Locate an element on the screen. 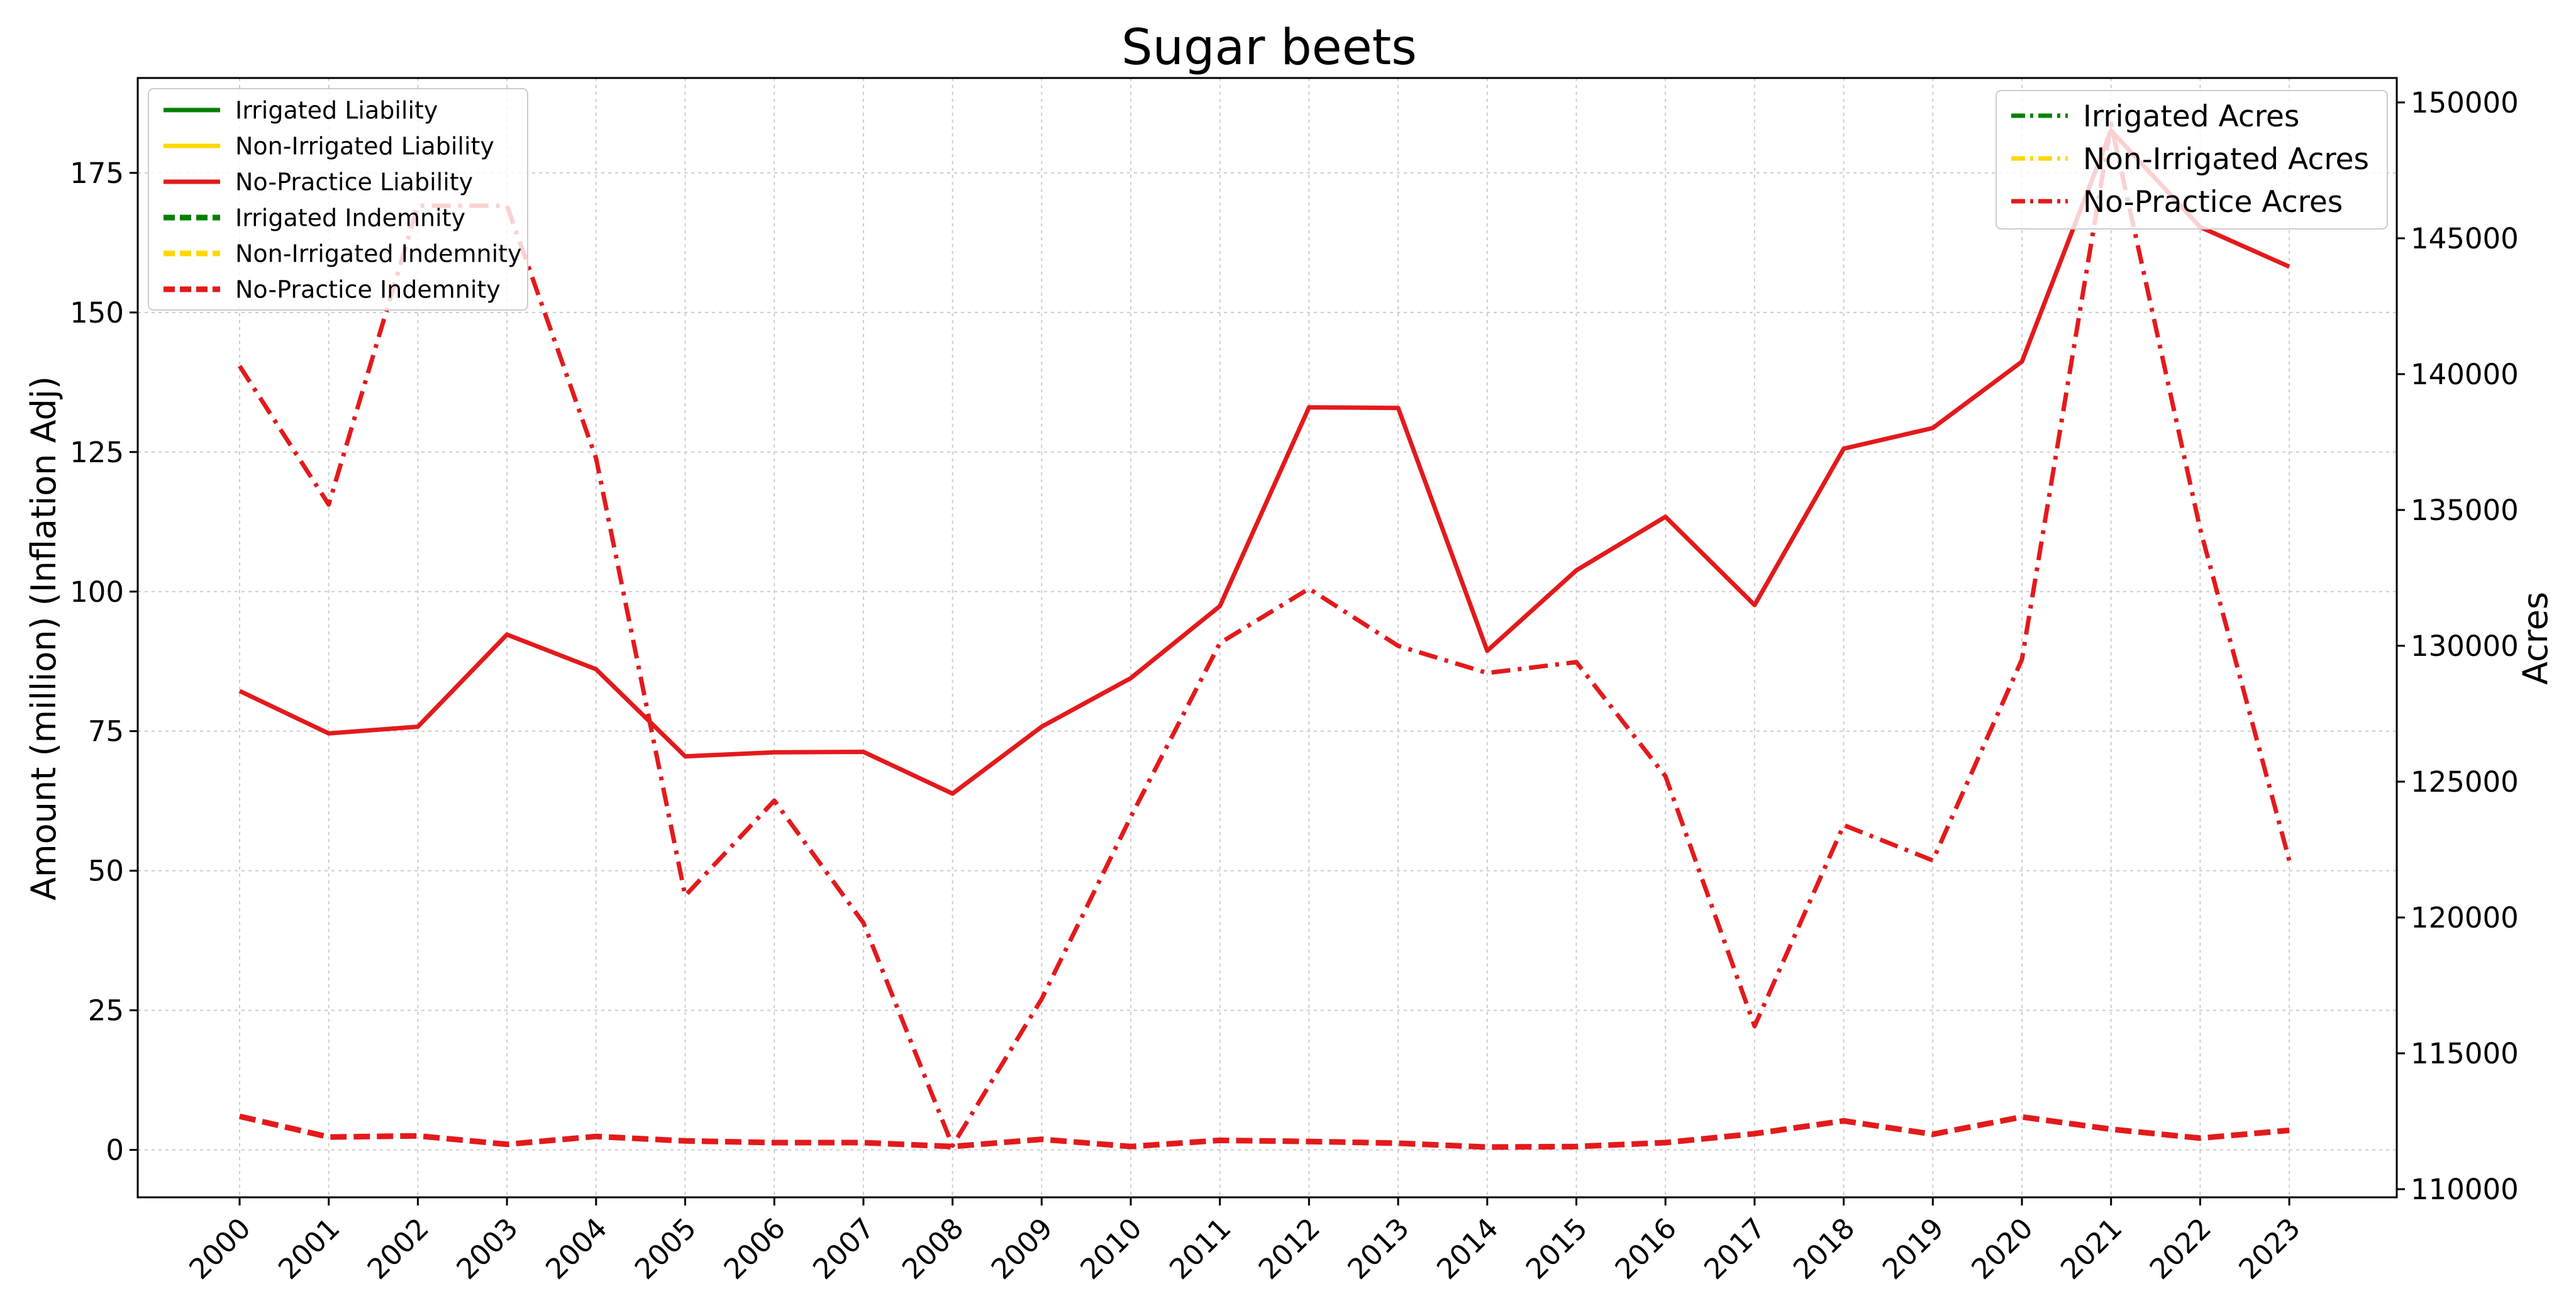 The height and width of the screenshot is (1308, 2576). legend-label-non-irrigated-acres: Non-Irrigated Acres is located at coordinates (2226, 159).